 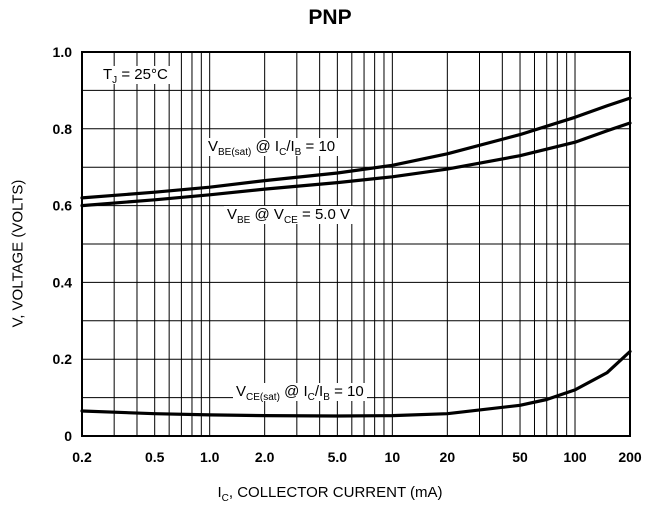 I want to click on ann-vcesat-a-sub: CE(sat), so click(x=263, y=397).